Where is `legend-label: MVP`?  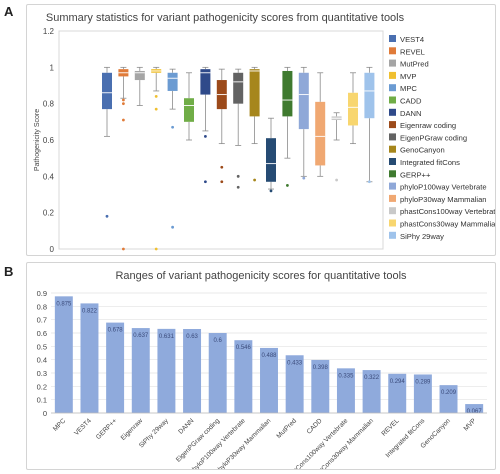
legend-label: MVP is located at coordinates (408, 76).